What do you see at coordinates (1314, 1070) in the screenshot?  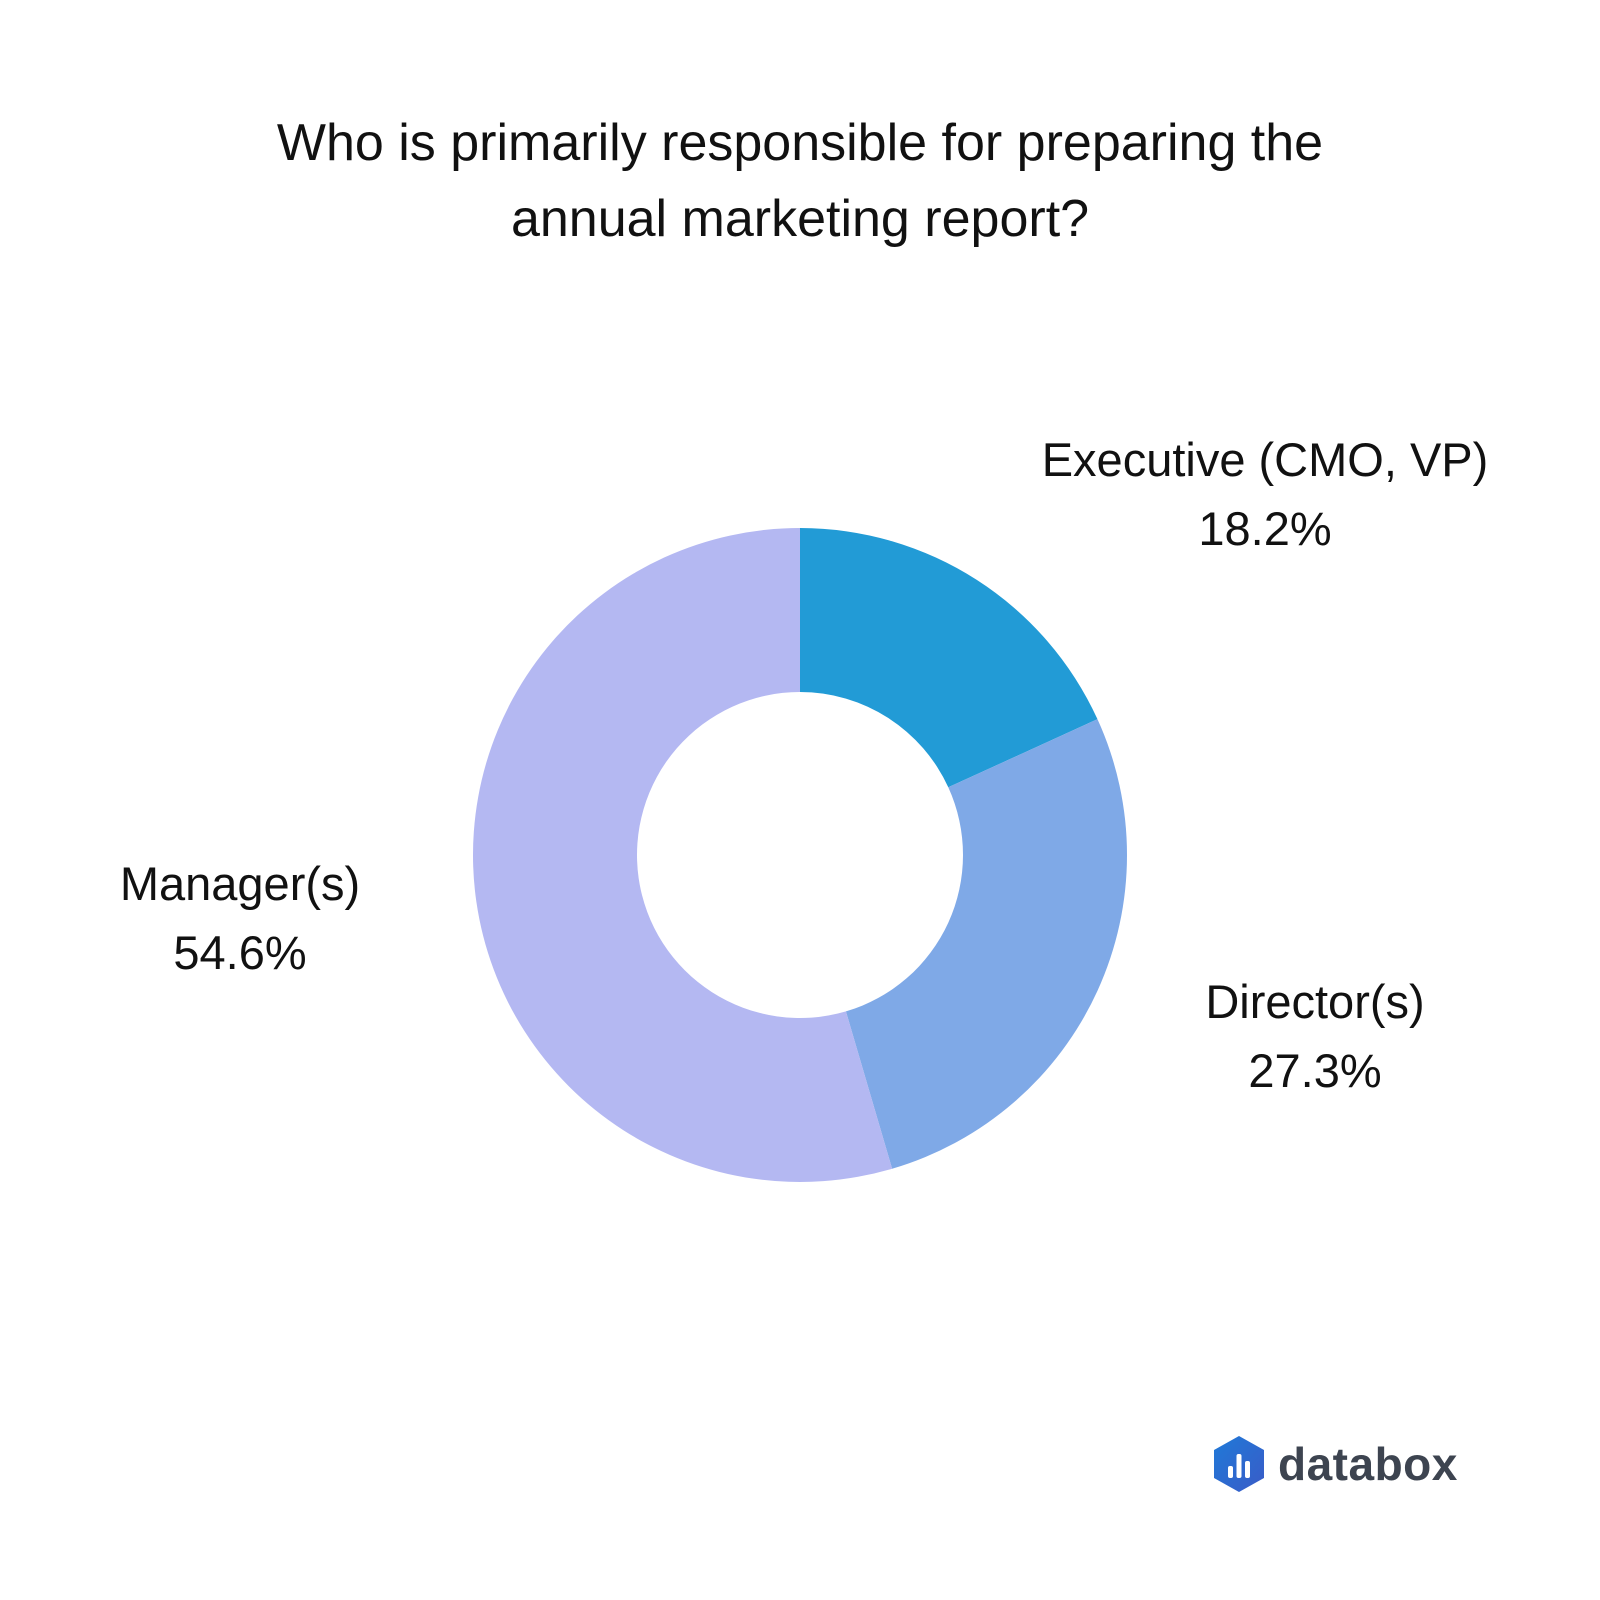 I see `slice-label-director-value: 27.3%` at bounding box center [1314, 1070].